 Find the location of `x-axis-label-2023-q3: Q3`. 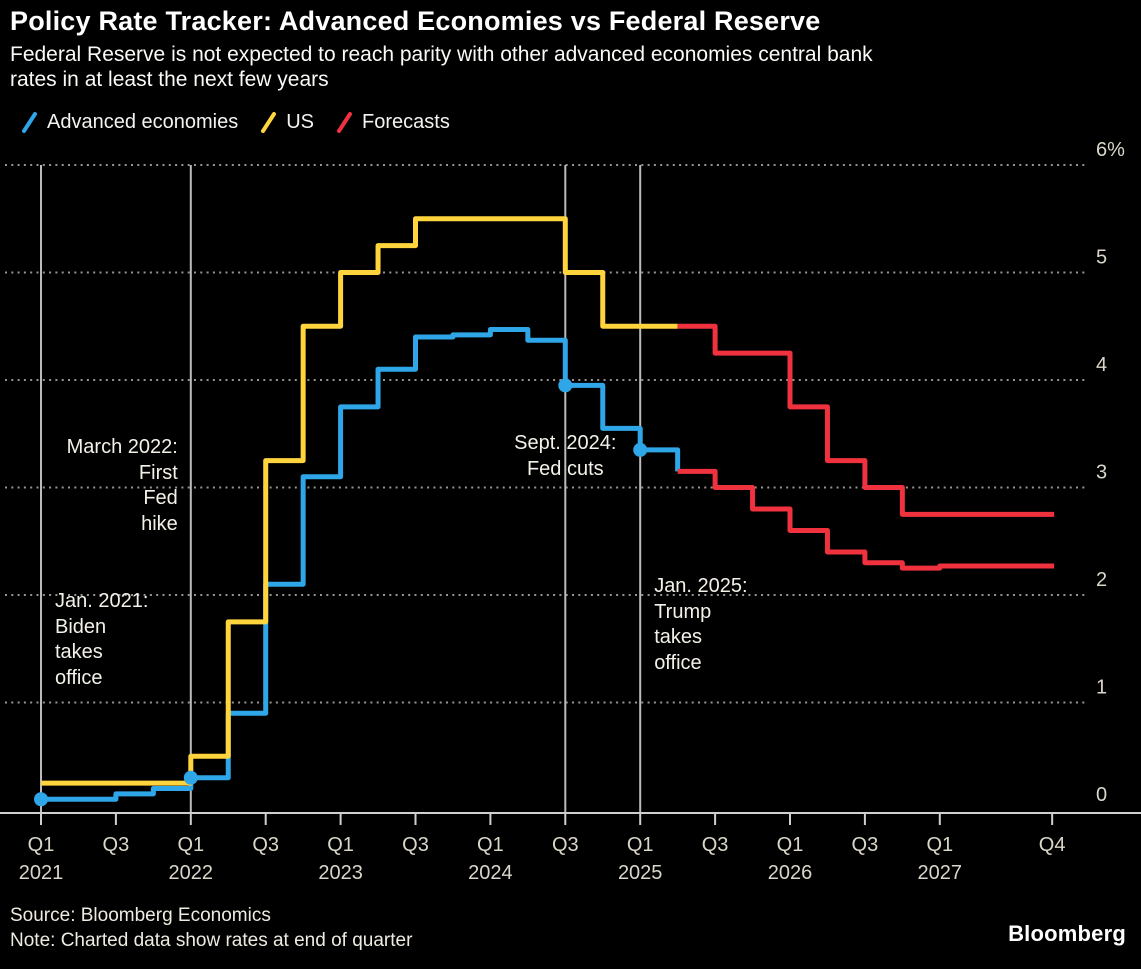

x-axis-label-2023-q3: Q3 is located at coordinates (415, 845).